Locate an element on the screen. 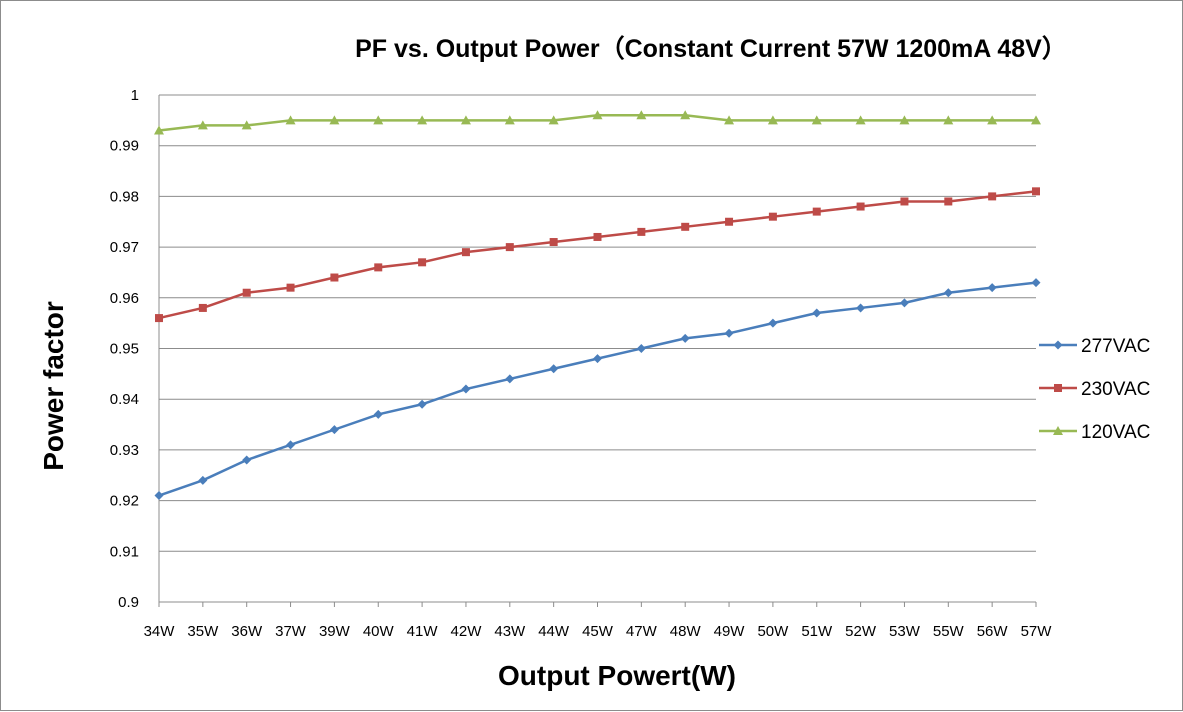  x-tick-label: 52W is located at coordinates (861, 631).